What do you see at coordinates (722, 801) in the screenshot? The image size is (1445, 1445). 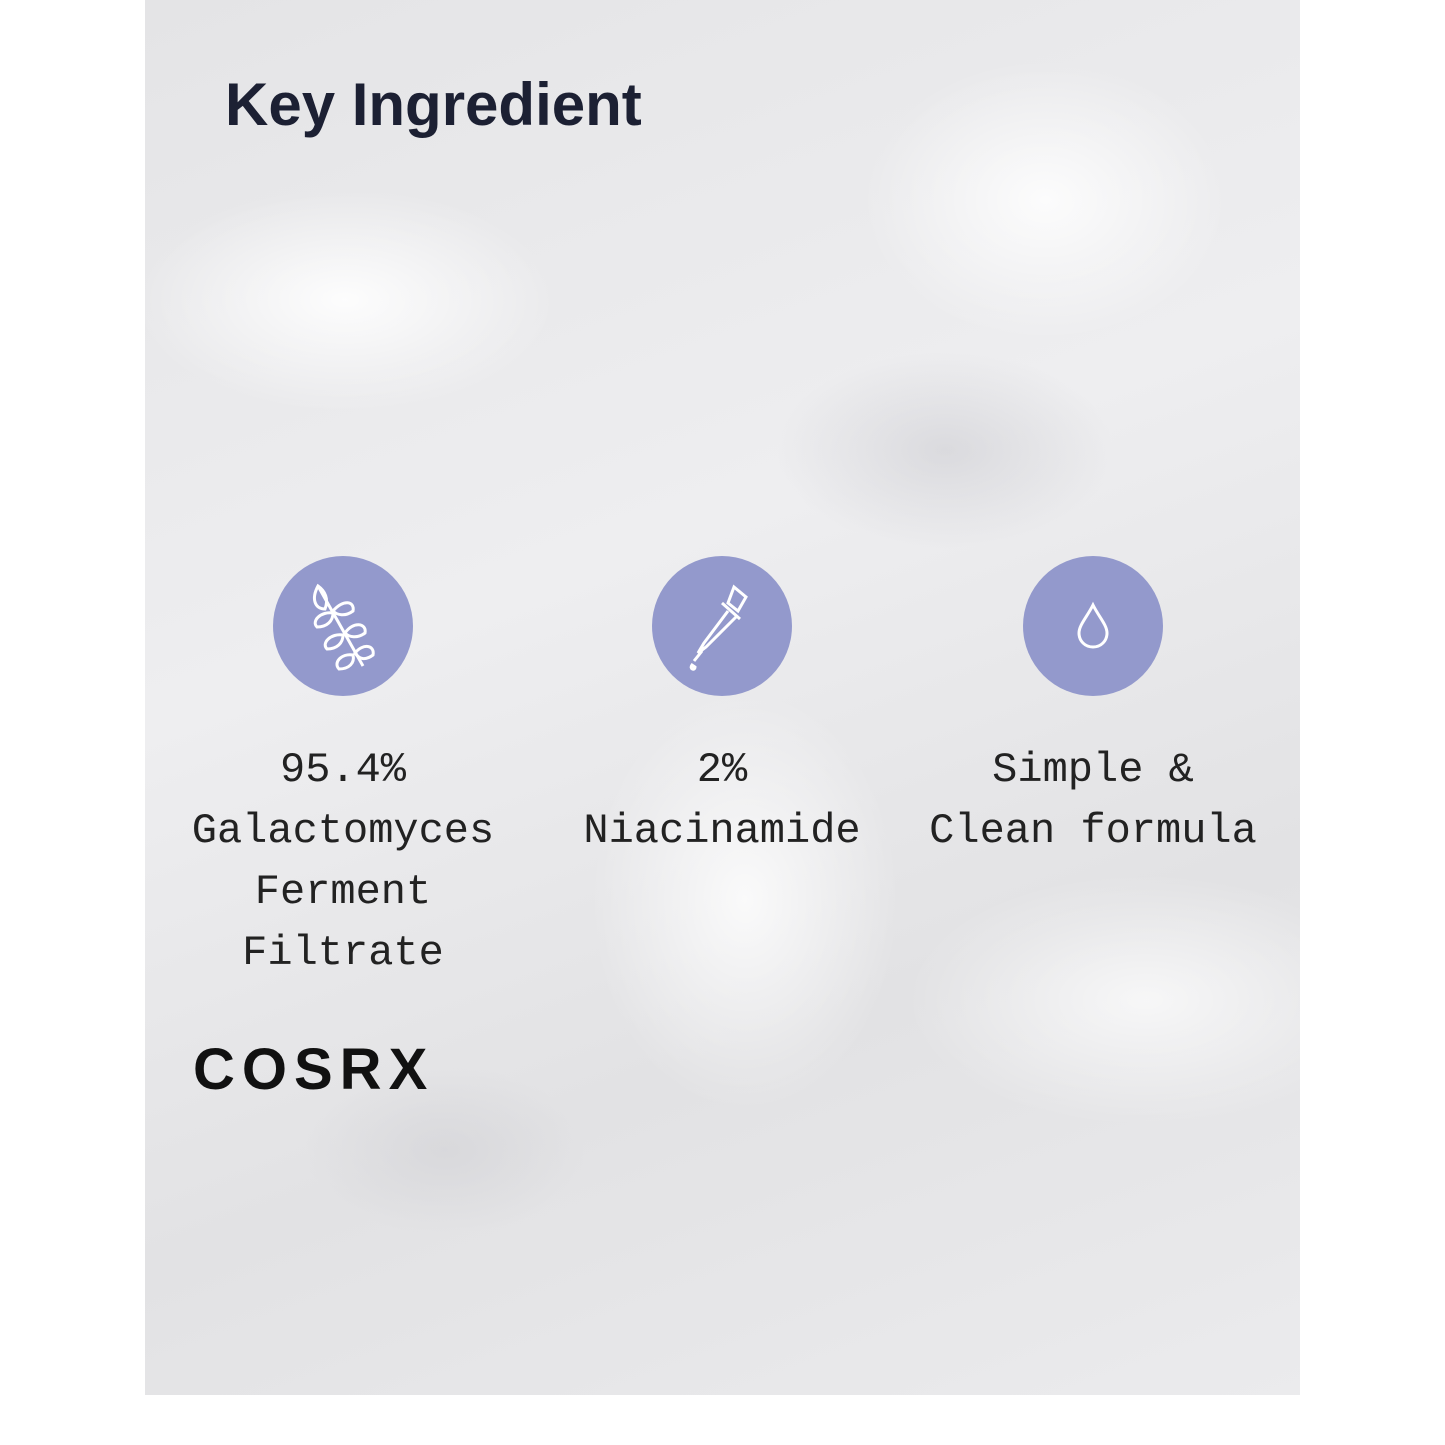 I see `feature-label: 2% Niacinamide` at bounding box center [722, 801].